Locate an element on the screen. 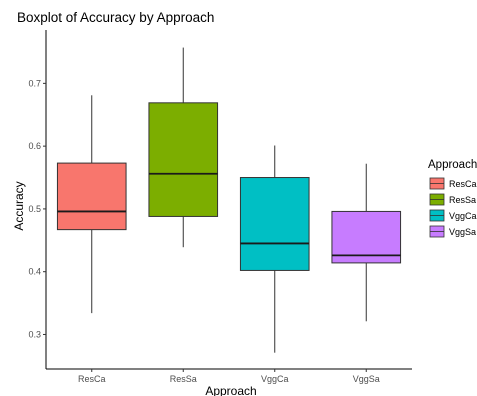 The width and height of the screenshot is (477, 396). box-vggca is located at coordinates (274, 249).